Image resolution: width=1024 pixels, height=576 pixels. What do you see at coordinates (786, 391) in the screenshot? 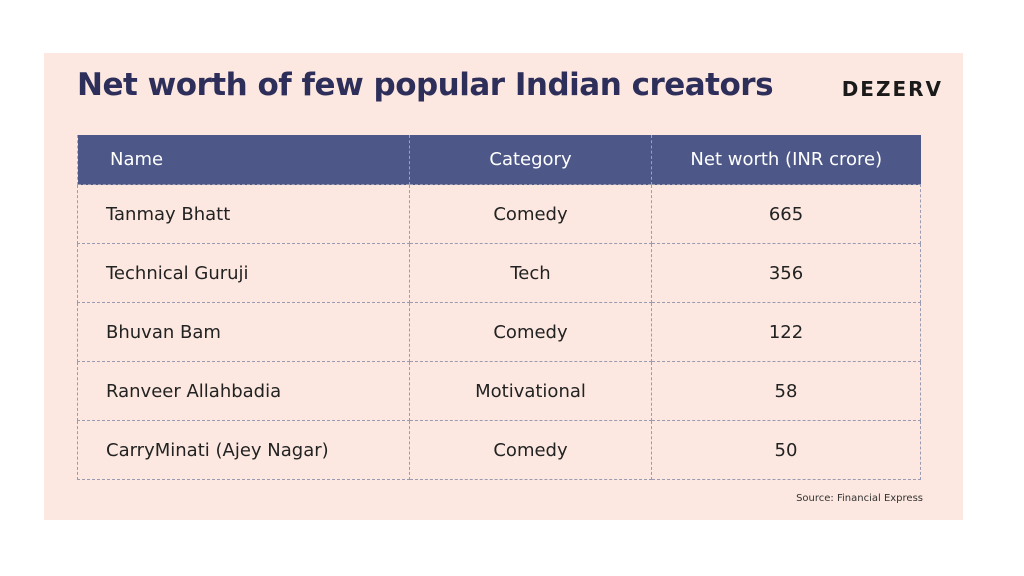
I see `table-cell: 58` at bounding box center [786, 391].